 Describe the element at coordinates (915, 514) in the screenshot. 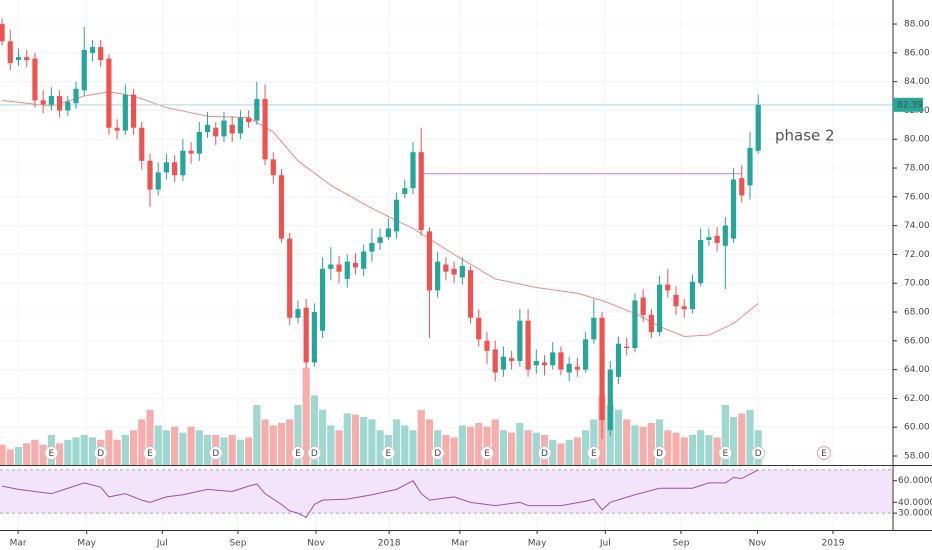

I see `rsi-y-tick-label: 30.0000` at that location.